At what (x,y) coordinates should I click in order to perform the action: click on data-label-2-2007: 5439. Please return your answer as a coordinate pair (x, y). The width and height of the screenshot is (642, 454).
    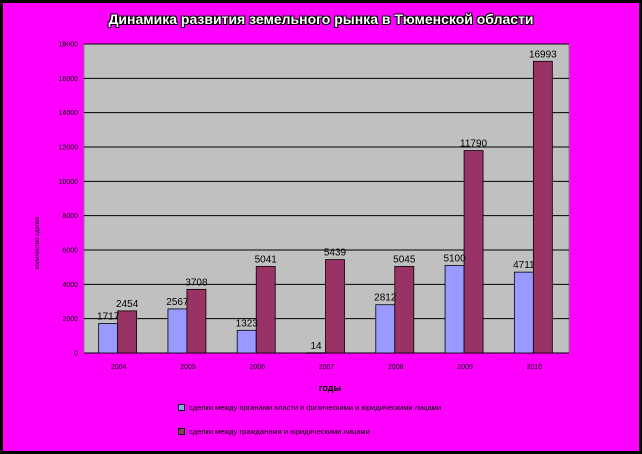
    Looking at the image, I should click on (335, 253).